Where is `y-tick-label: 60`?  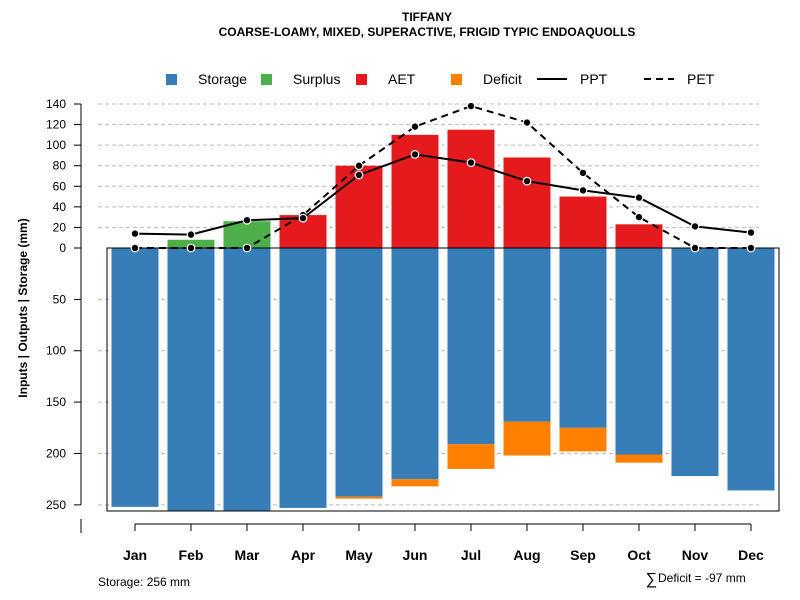 y-tick-label: 60 is located at coordinates (60, 186).